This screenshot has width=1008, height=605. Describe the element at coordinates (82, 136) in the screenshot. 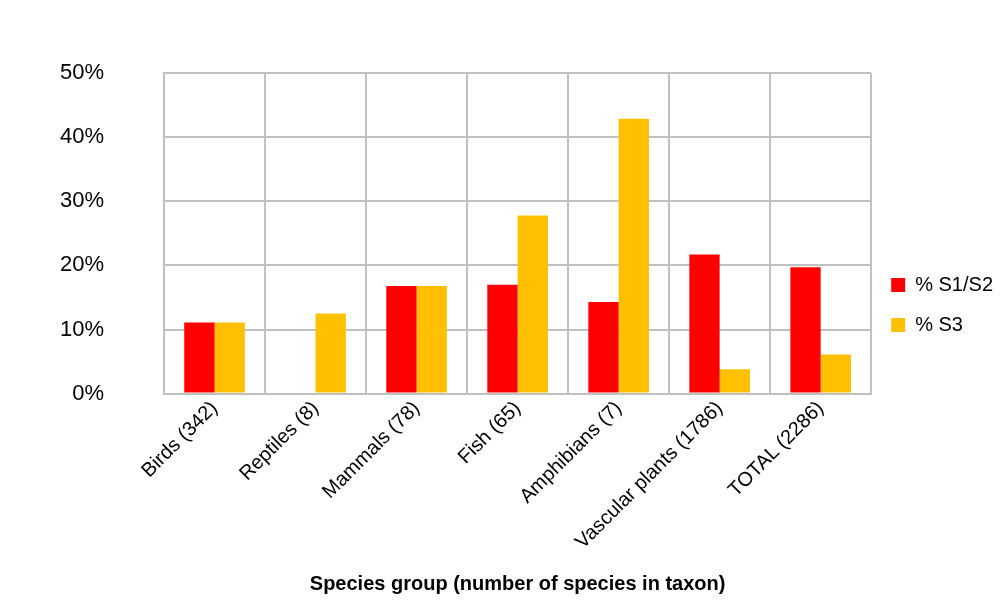

I see `y-tick-label: 40%` at that location.